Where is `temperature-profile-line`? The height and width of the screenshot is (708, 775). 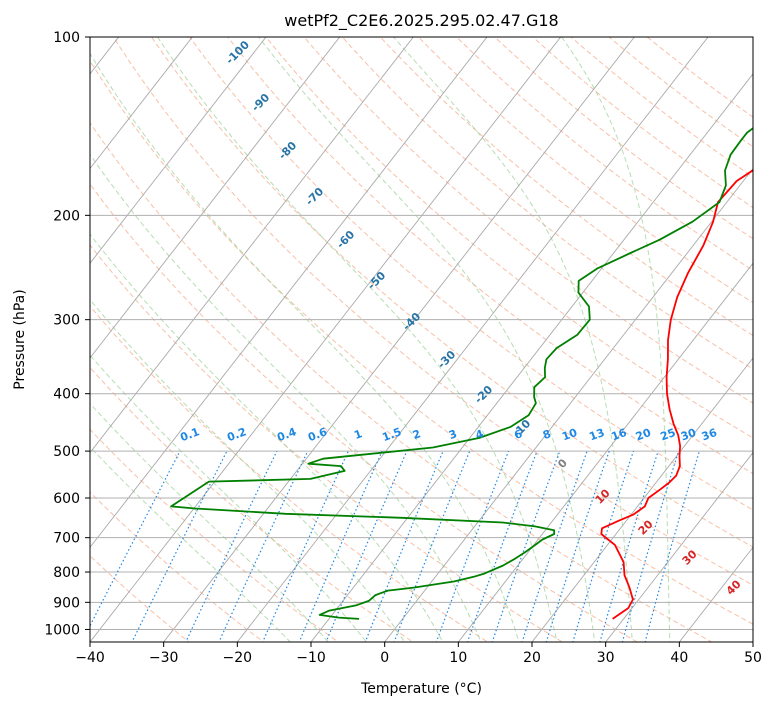
temperature-profile-line is located at coordinates (676, 394).